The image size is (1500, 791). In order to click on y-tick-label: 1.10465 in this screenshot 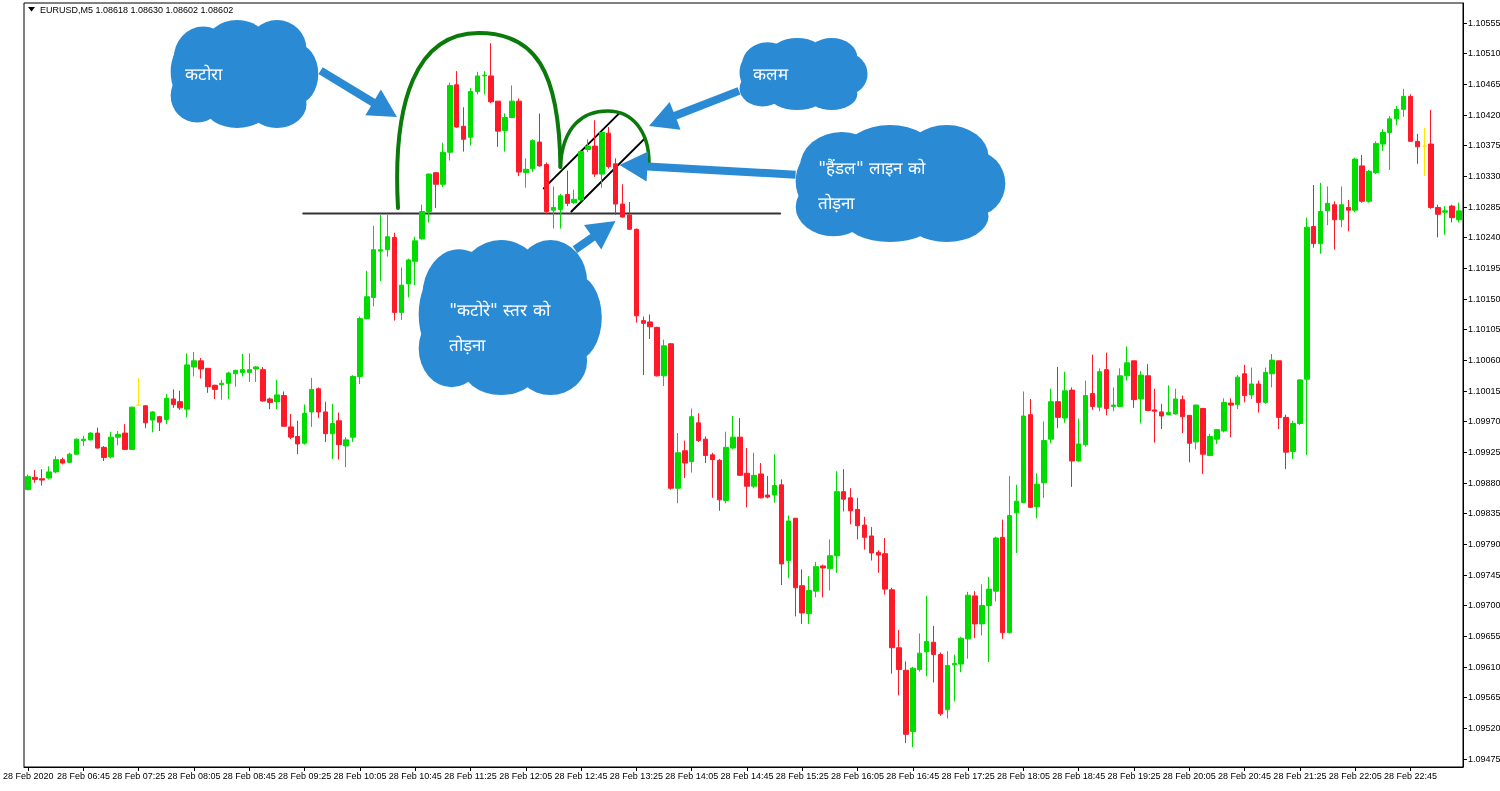, I will do `click(1484, 84)`.